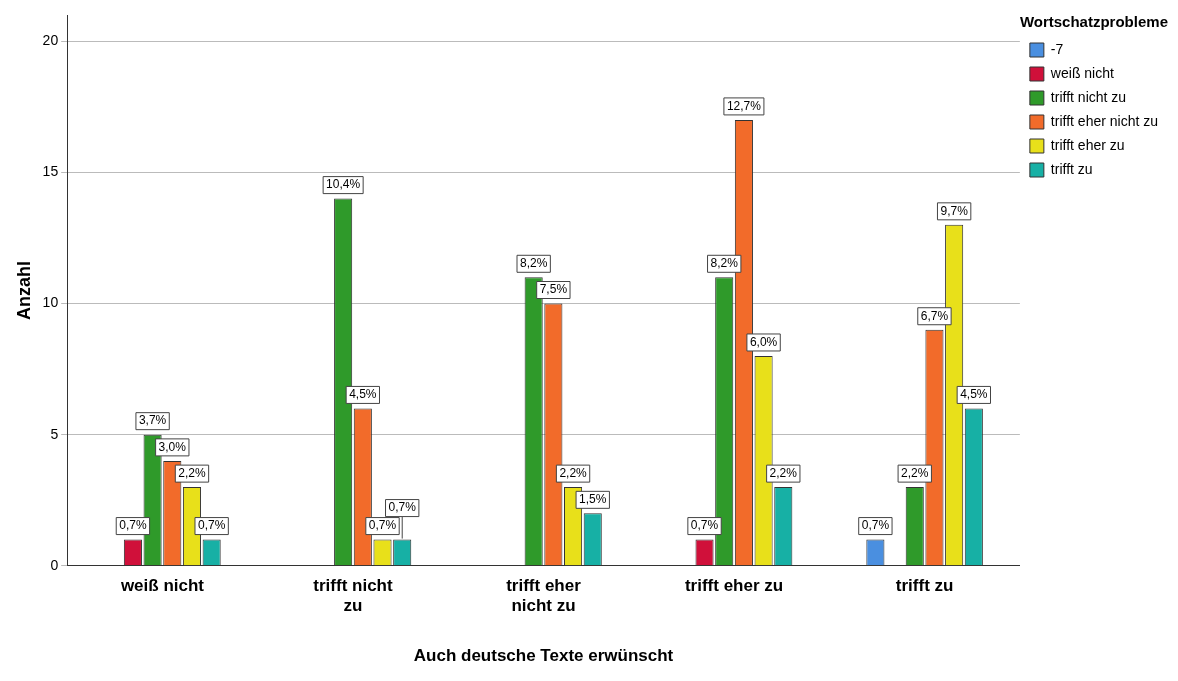 The image size is (1178, 681). I want to click on x-tick-label: trifft eher zu, so click(734, 585).